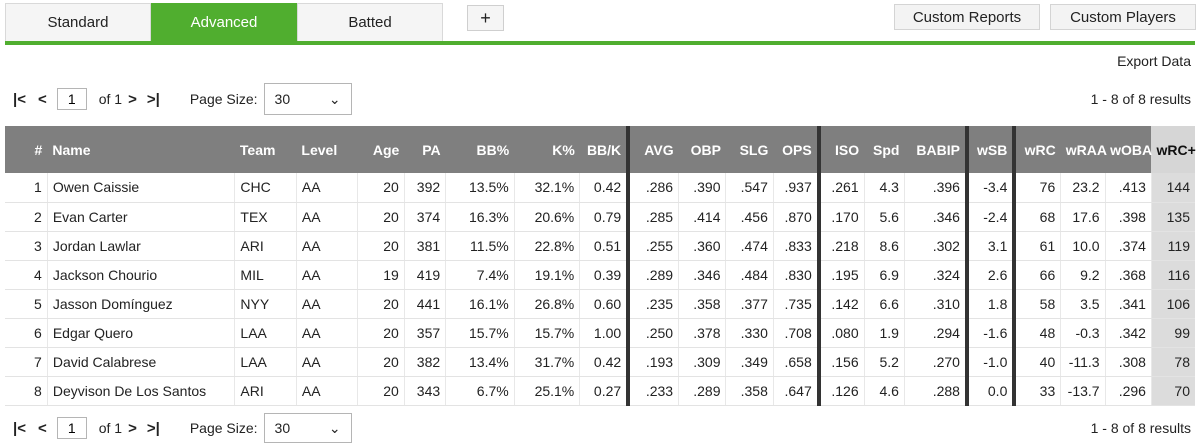  What do you see at coordinates (140, 333) in the screenshot?
I see `player-name-link: Edgar Quero` at bounding box center [140, 333].